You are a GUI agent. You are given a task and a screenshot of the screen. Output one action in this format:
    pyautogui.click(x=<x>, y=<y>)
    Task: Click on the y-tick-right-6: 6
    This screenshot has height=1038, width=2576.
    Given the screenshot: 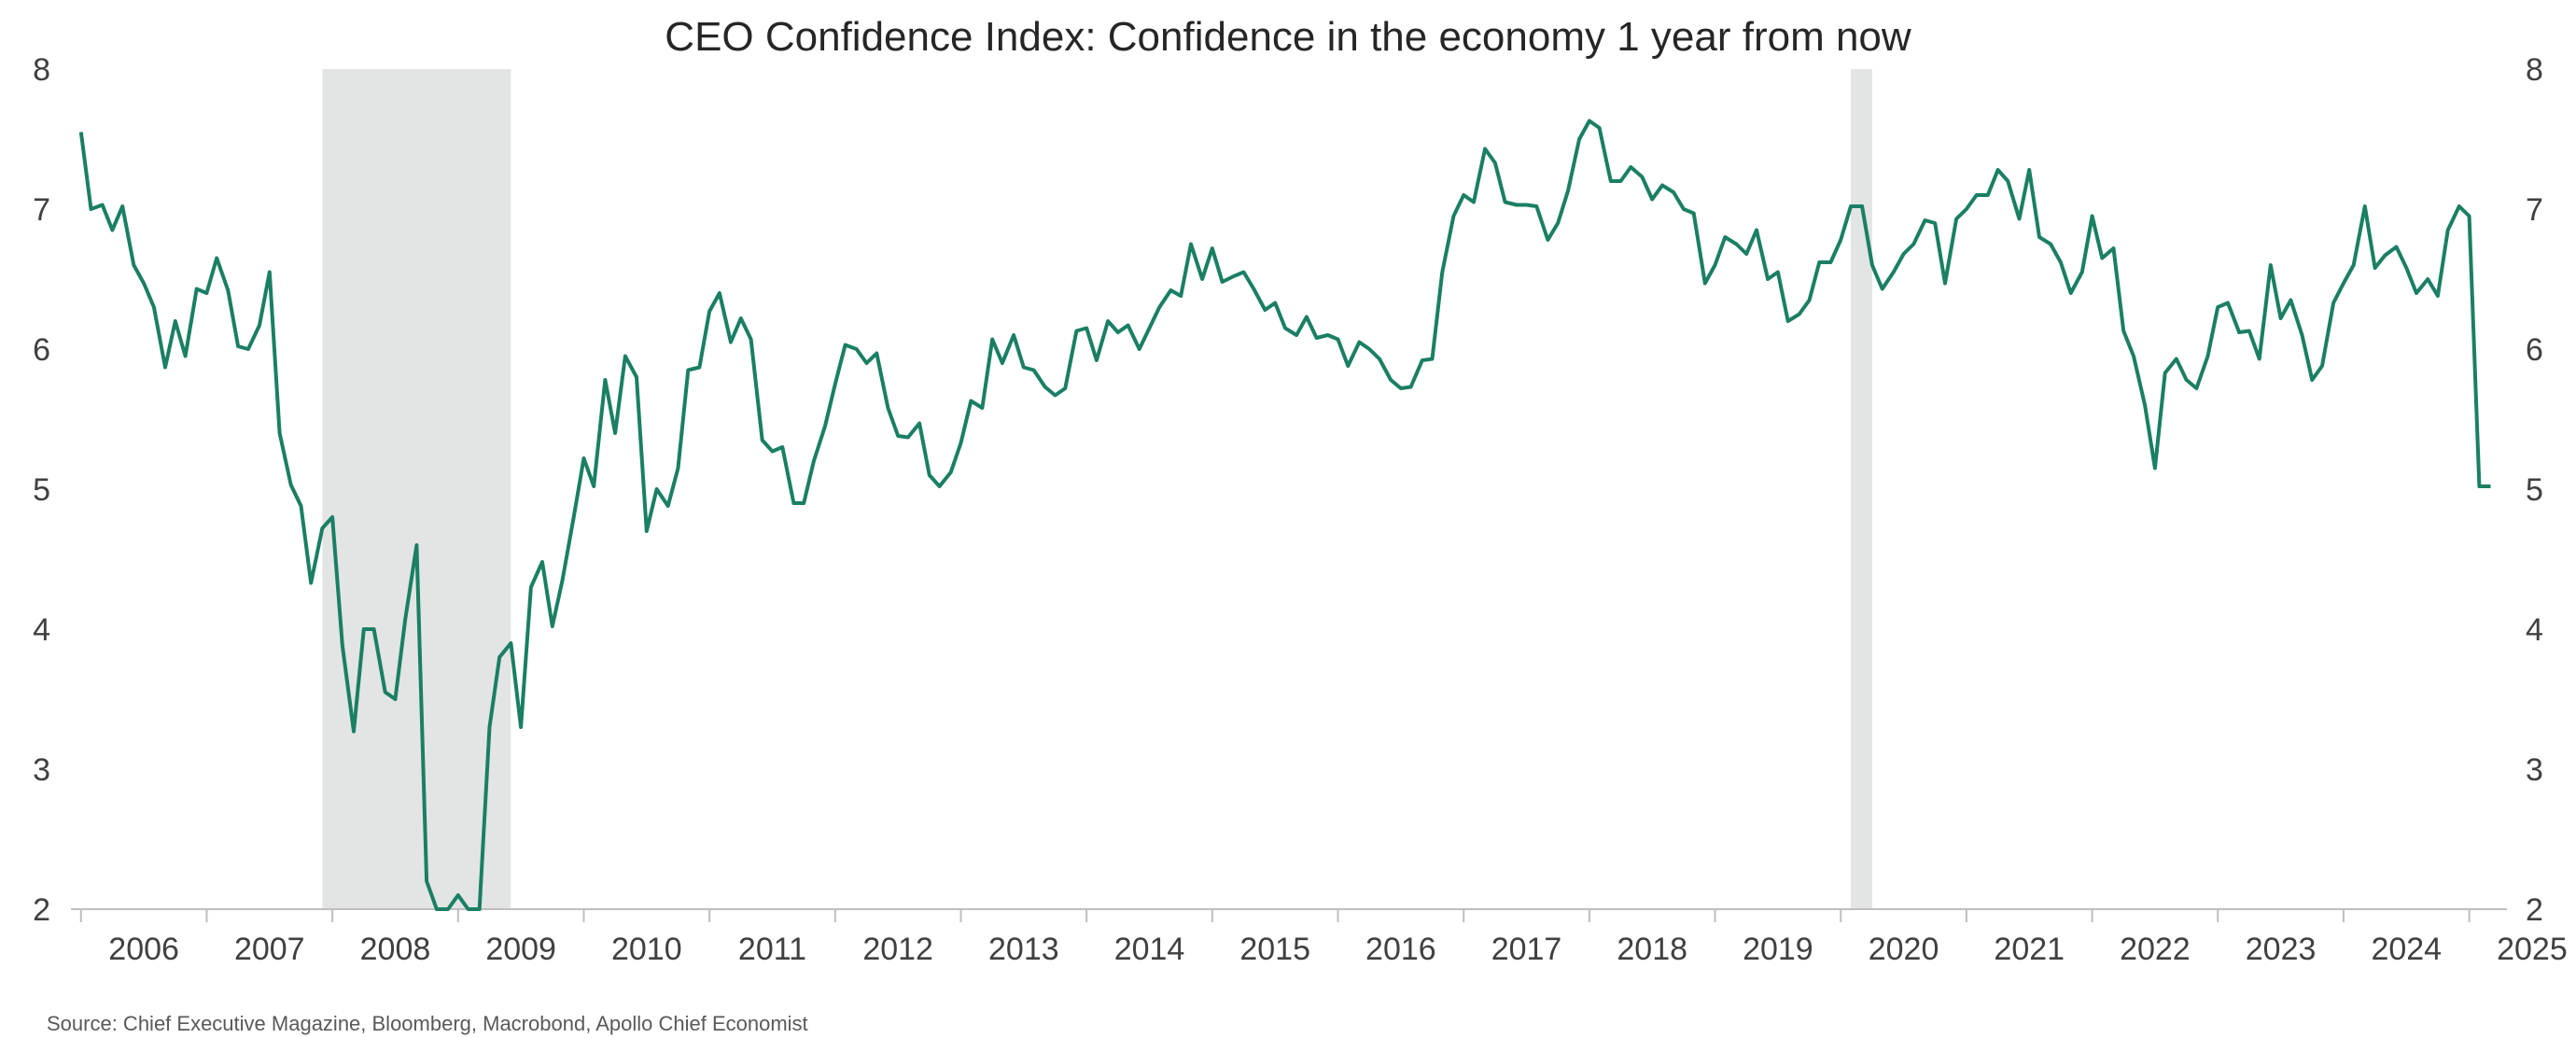 What is the action you would take?
    pyautogui.click(x=2534, y=350)
    